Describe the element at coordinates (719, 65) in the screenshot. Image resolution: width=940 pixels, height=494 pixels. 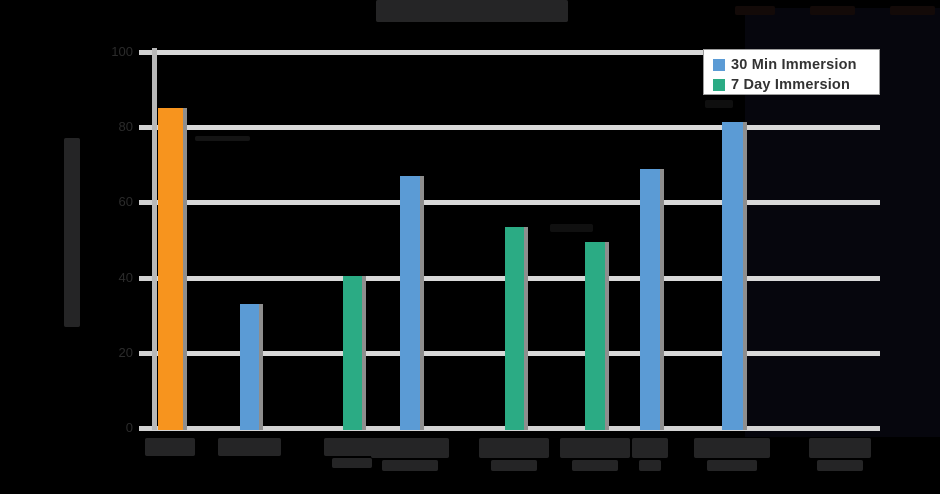
I see `legend-swatch-blue` at that location.